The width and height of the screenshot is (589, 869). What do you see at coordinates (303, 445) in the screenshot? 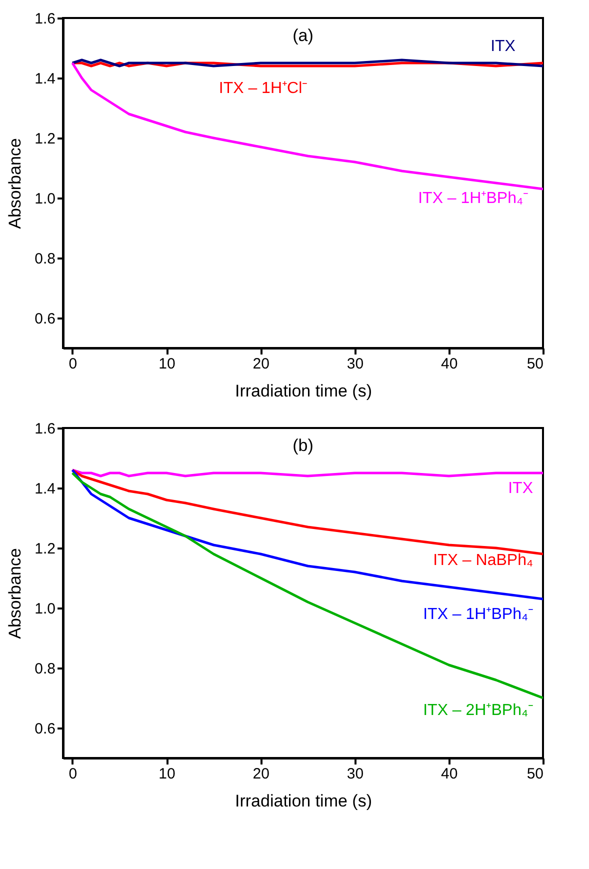
I see `chart-title: (b)` at bounding box center [303, 445].